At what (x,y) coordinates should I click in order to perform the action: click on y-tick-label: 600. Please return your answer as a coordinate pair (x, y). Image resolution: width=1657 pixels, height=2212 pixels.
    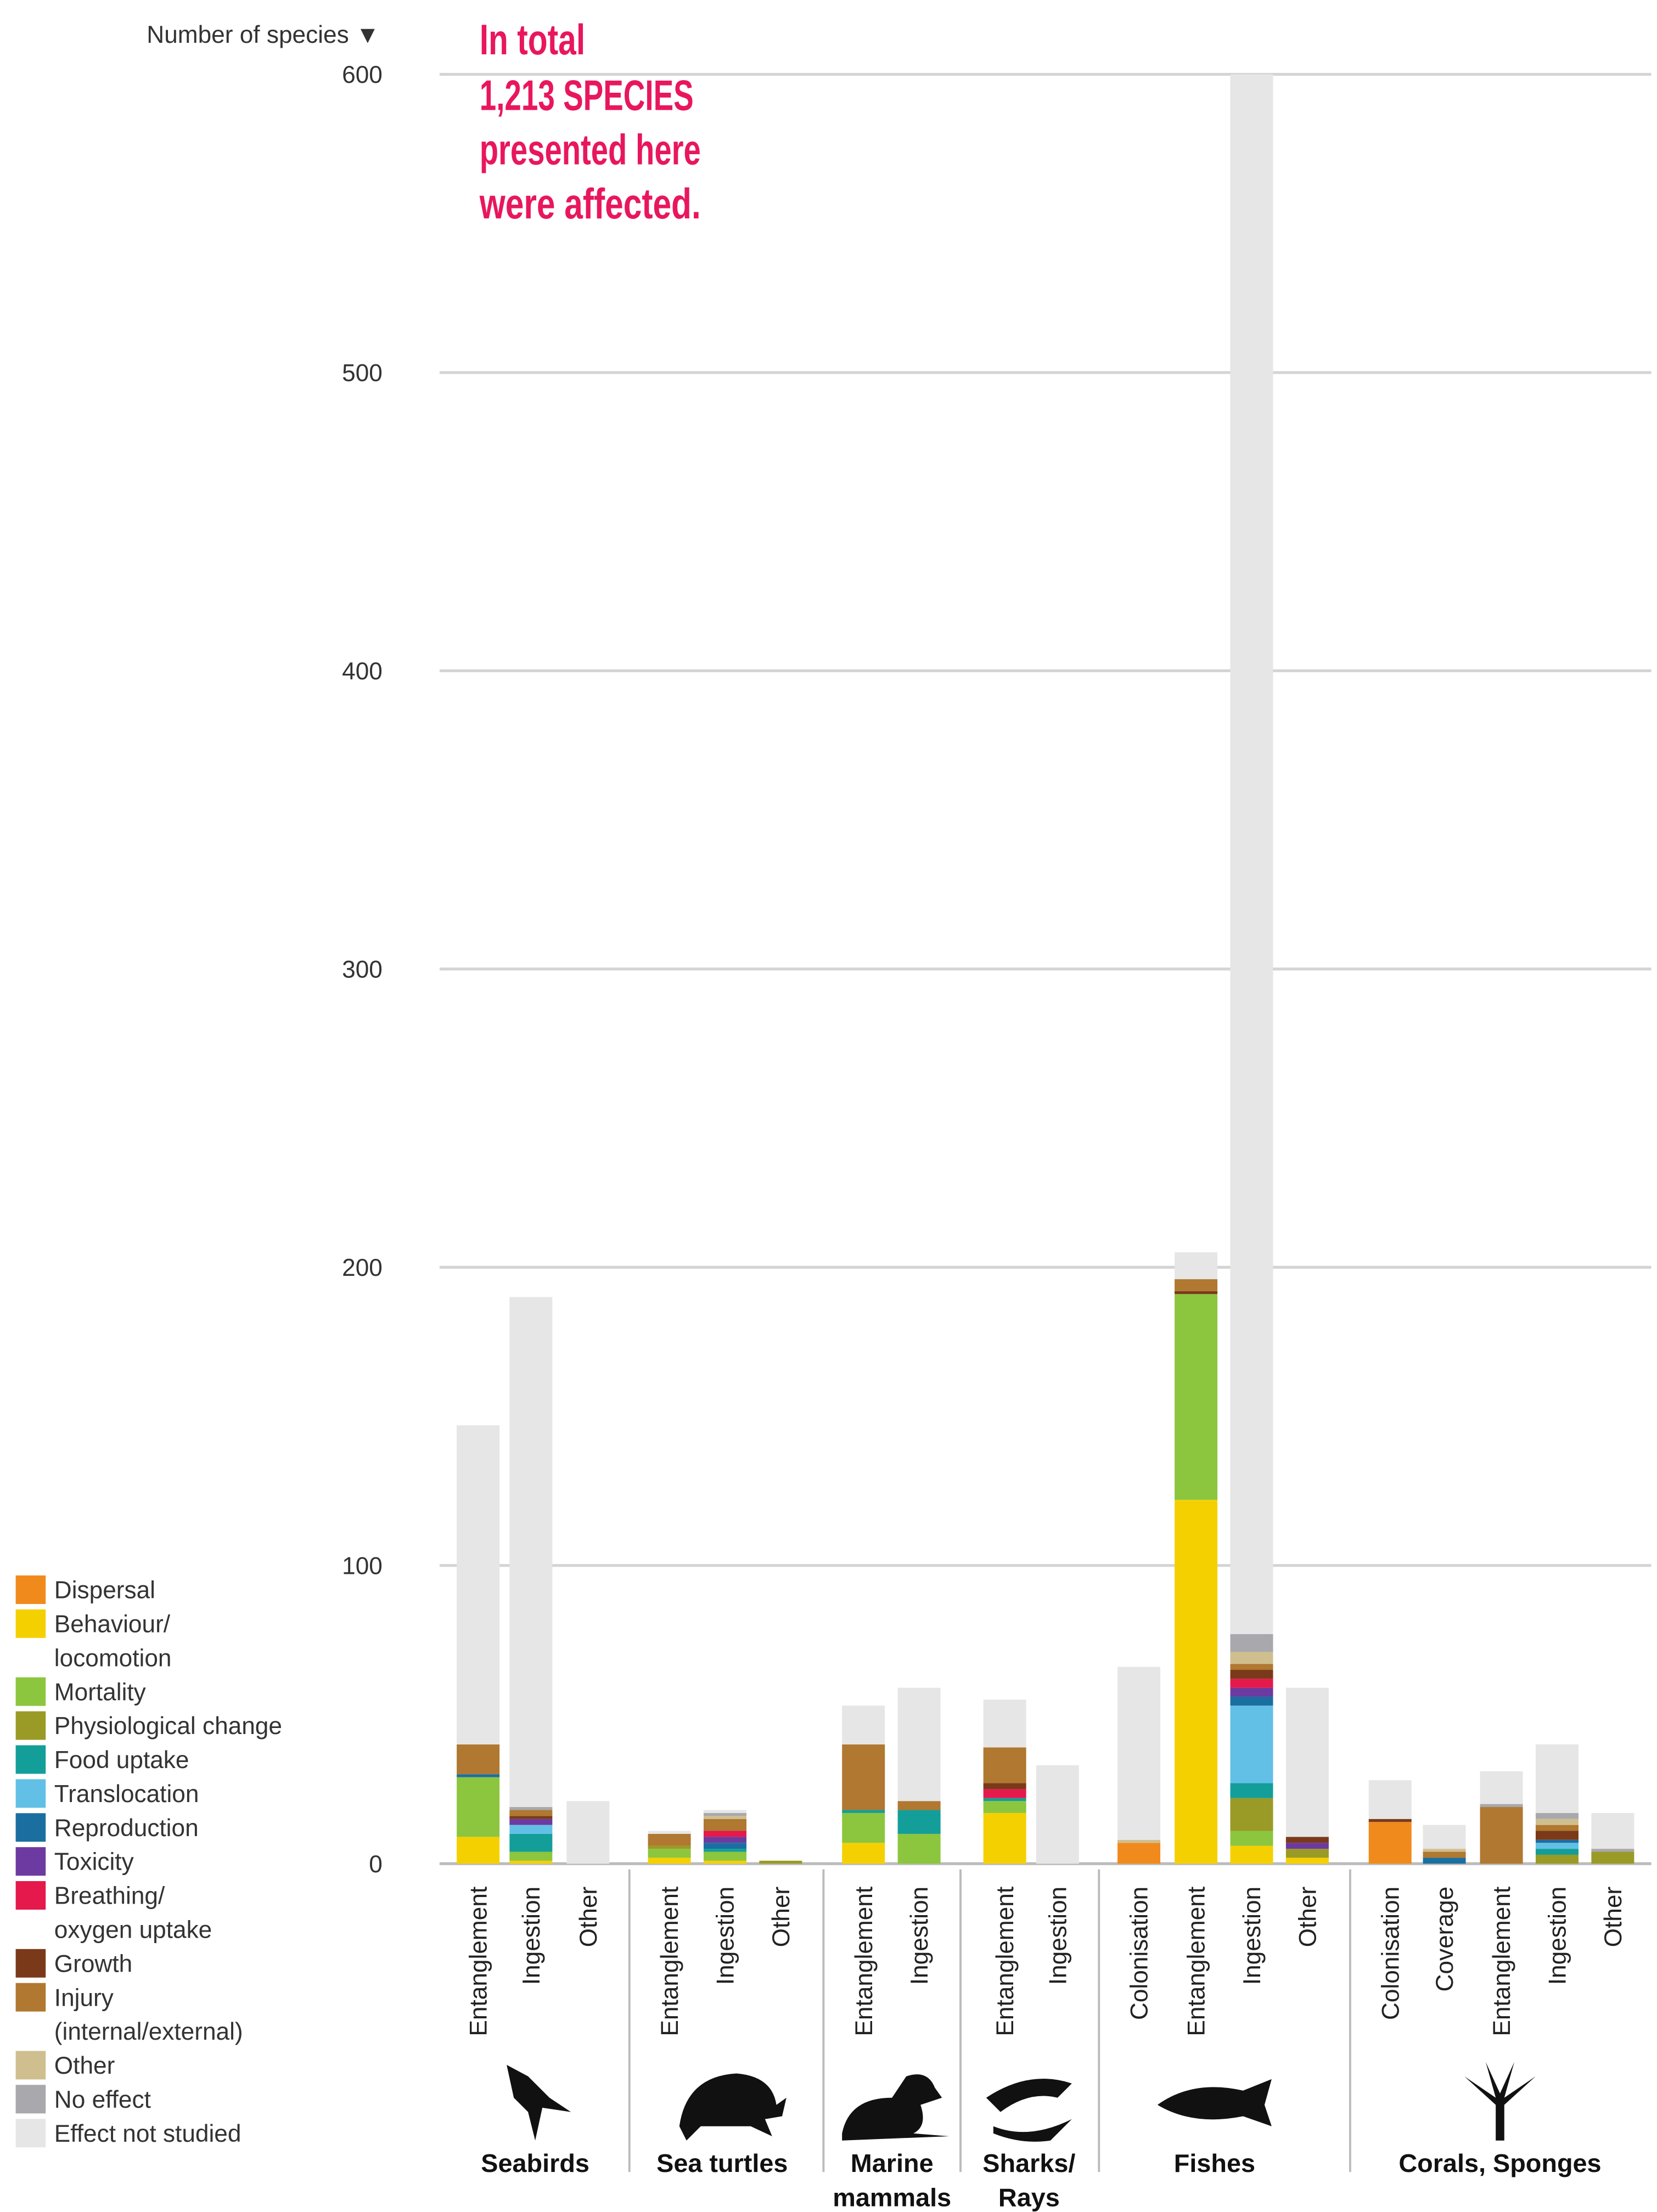
    Looking at the image, I should click on (362, 74).